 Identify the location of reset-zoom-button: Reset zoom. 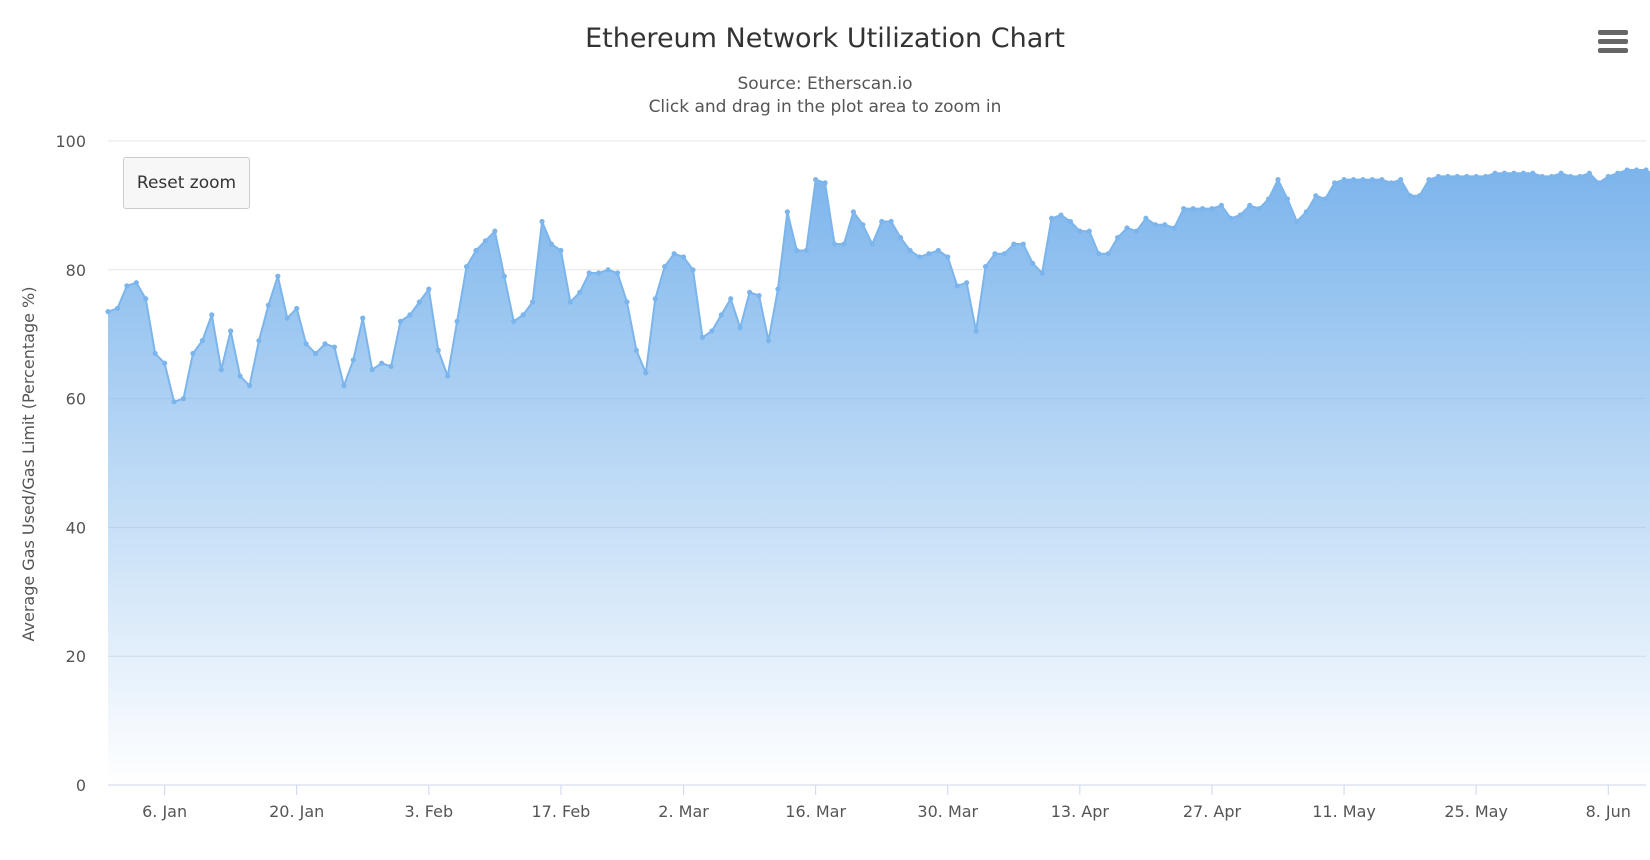
(186, 183).